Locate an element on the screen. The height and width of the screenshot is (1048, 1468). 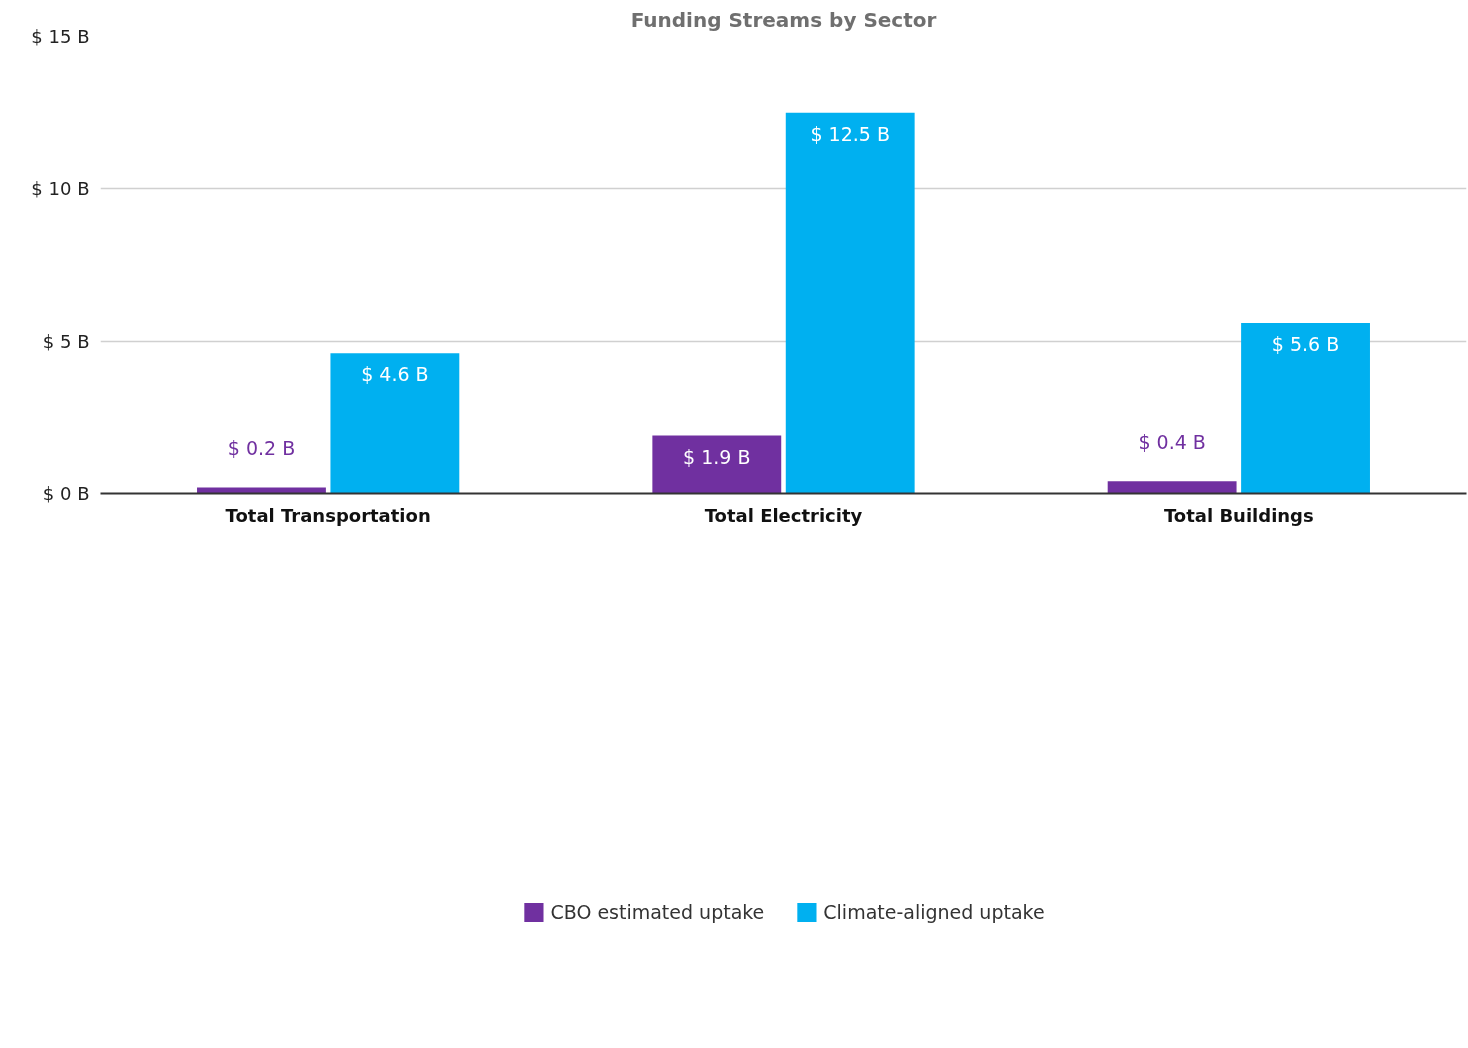
data-label: $ 0.4 B is located at coordinates (1172, 442).